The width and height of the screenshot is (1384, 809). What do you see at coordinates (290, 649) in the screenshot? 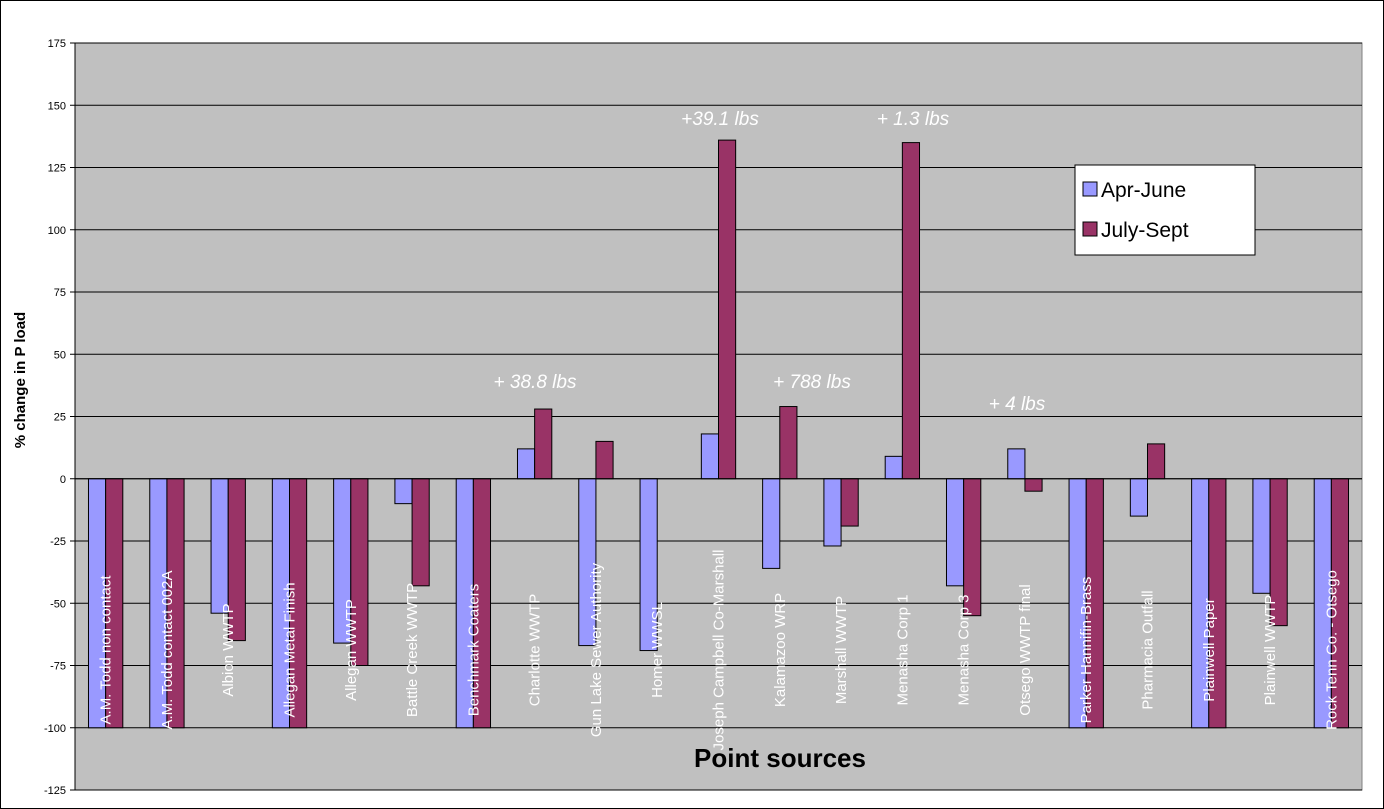
I see `x-tick-label: Allegan Metal Finish` at bounding box center [290, 649].